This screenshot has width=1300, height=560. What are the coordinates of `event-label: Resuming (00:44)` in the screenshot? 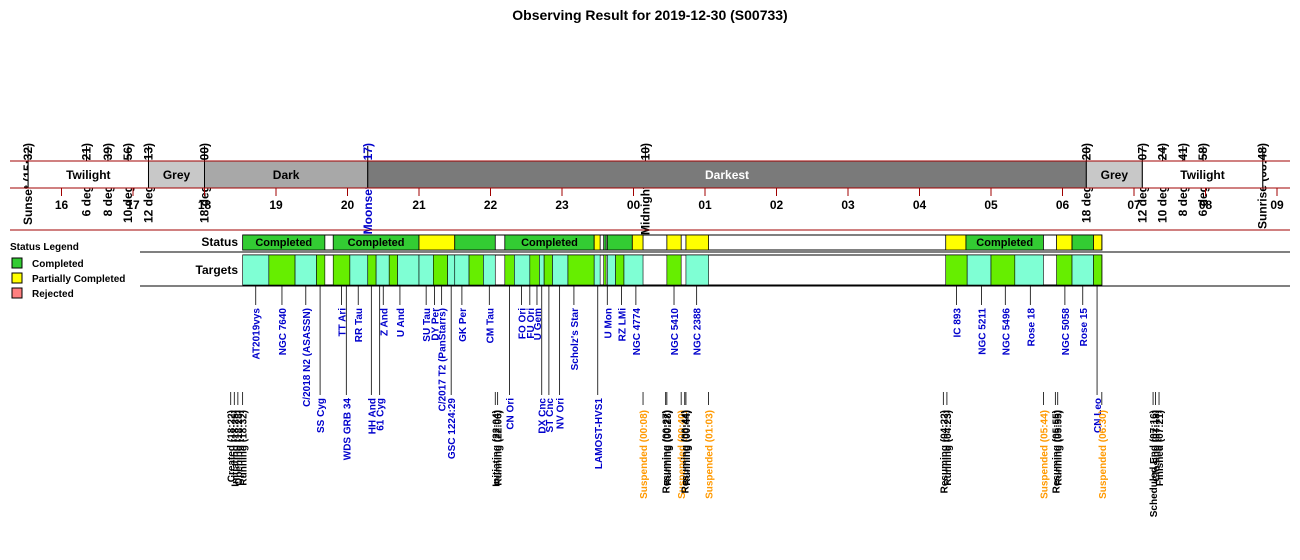 It's located at (686, 451).